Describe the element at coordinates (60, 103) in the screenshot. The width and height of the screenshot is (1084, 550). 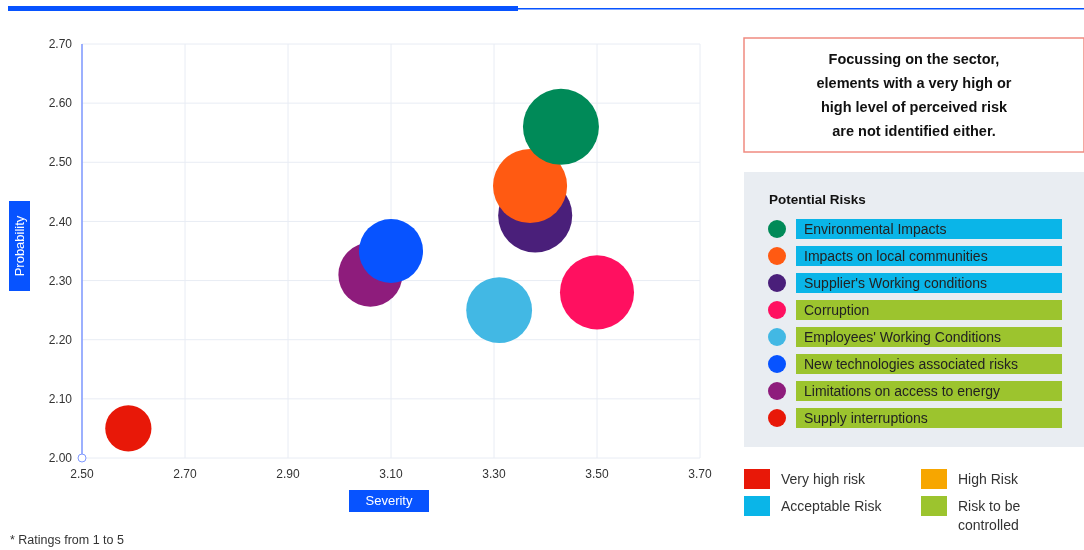
I see `y-tick-label: 2.60` at that location.